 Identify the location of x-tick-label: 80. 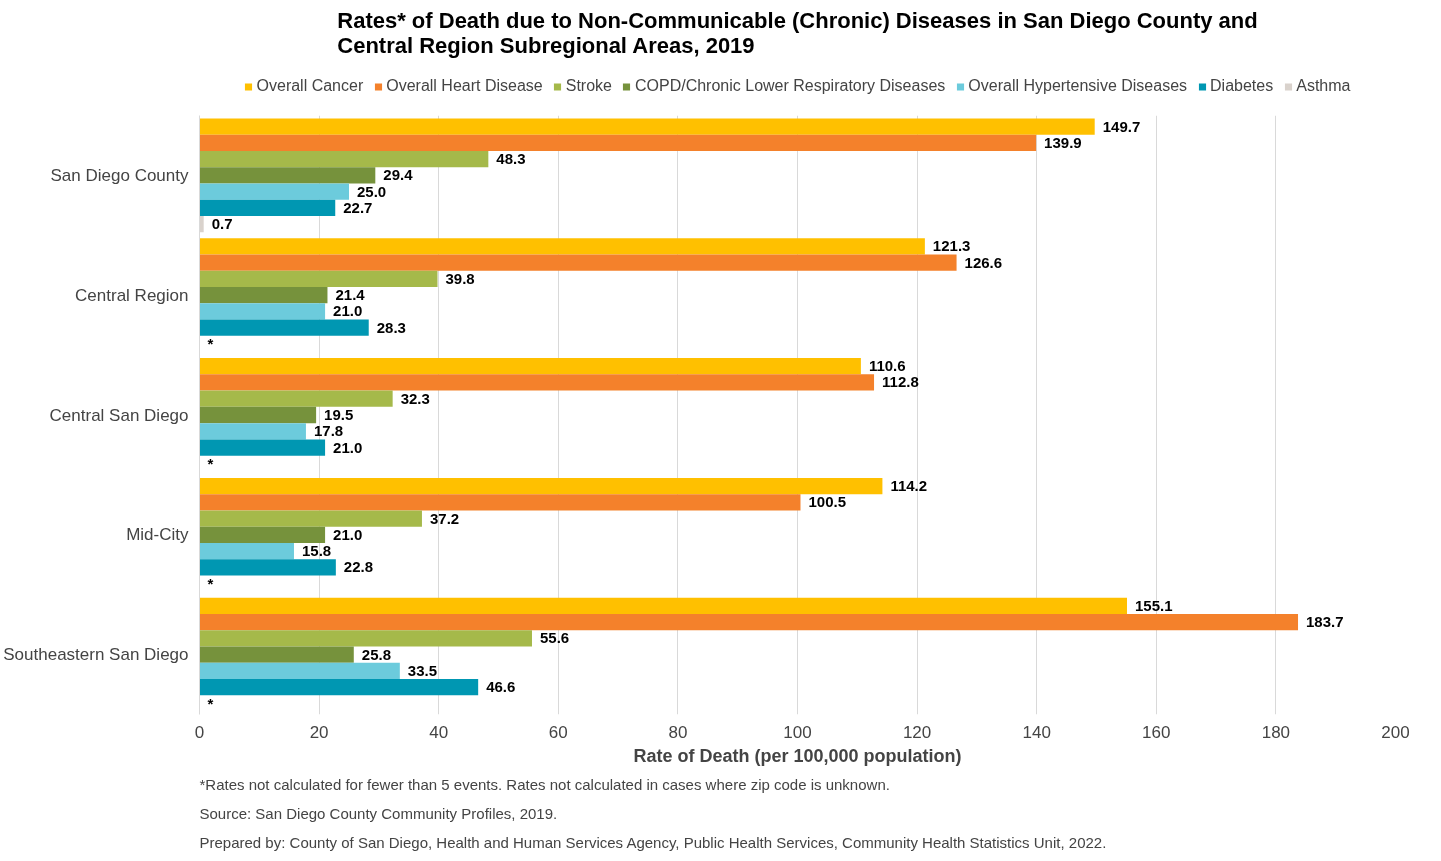
(678, 732).